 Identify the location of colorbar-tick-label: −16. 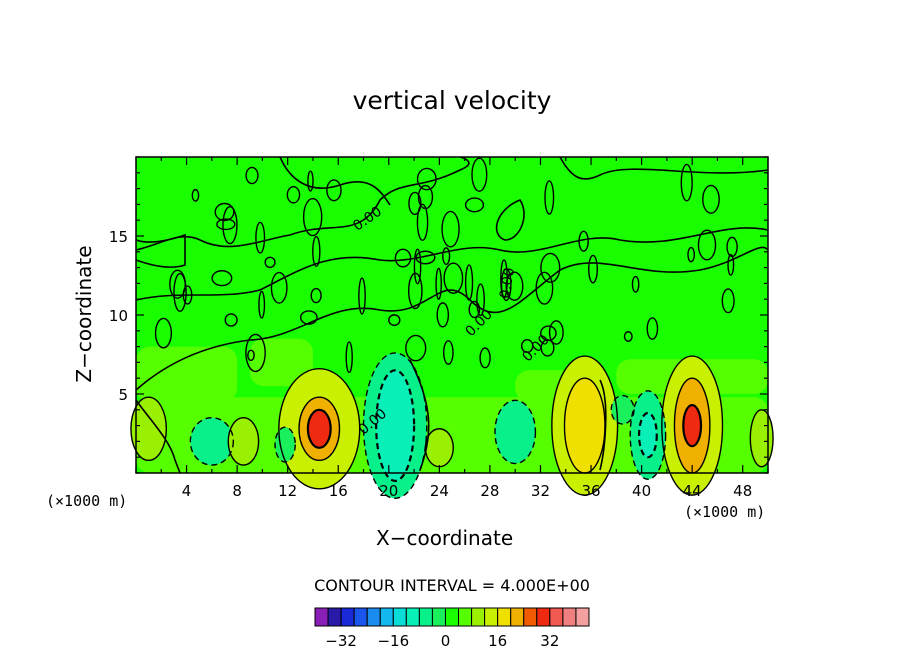
(393, 641).